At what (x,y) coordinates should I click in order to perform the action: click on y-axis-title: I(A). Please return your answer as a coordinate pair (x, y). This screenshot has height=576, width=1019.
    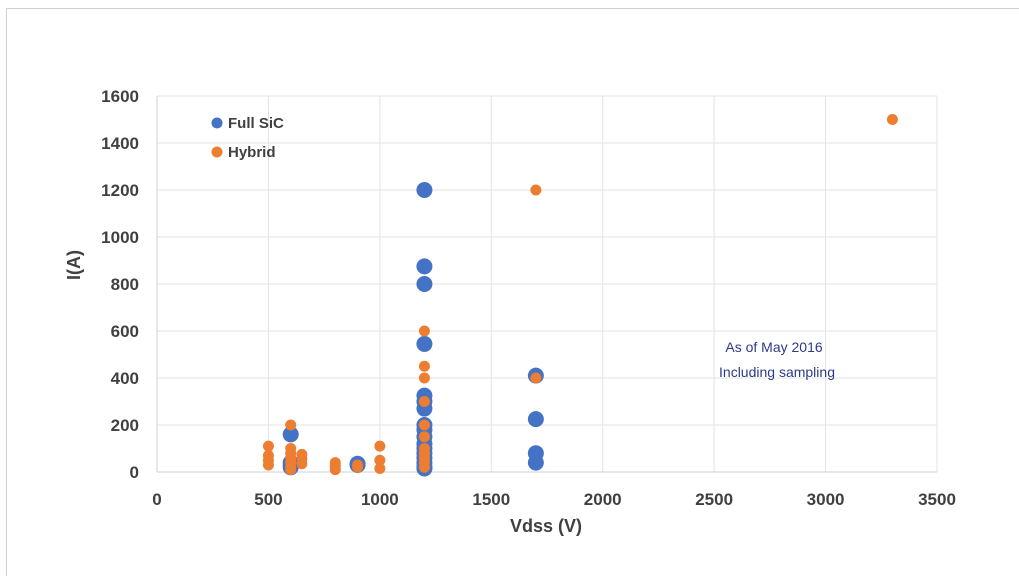
    Looking at the image, I should click on (74, 265).